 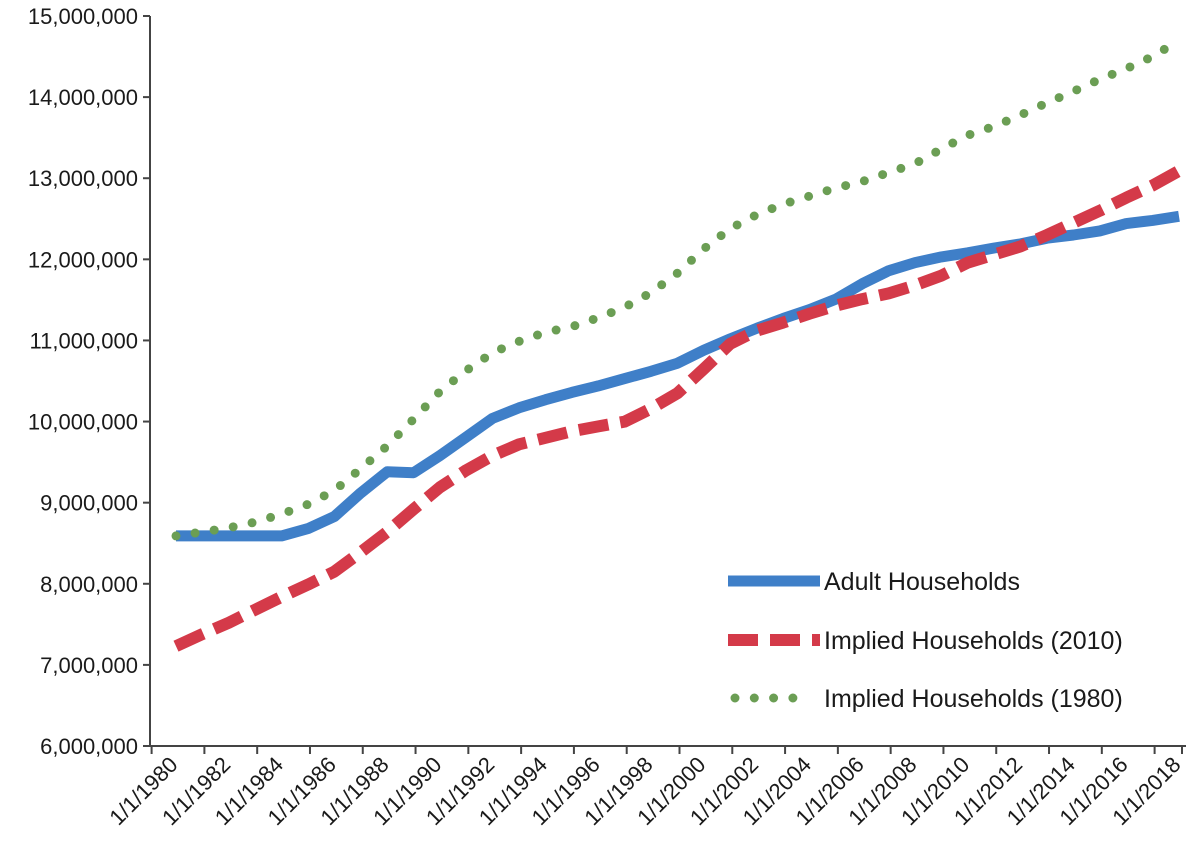 What do you see at coordinates (973, 641) in the screenshot?
I see `legend-label-implied-households-2010: Implied Households (2010)` at bounding box center [973, 641].